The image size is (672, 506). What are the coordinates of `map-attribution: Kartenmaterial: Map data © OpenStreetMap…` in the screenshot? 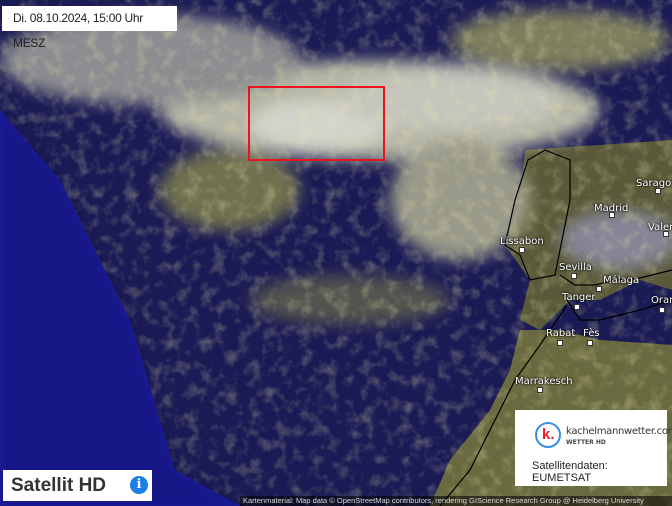 It's located at (456, 501).